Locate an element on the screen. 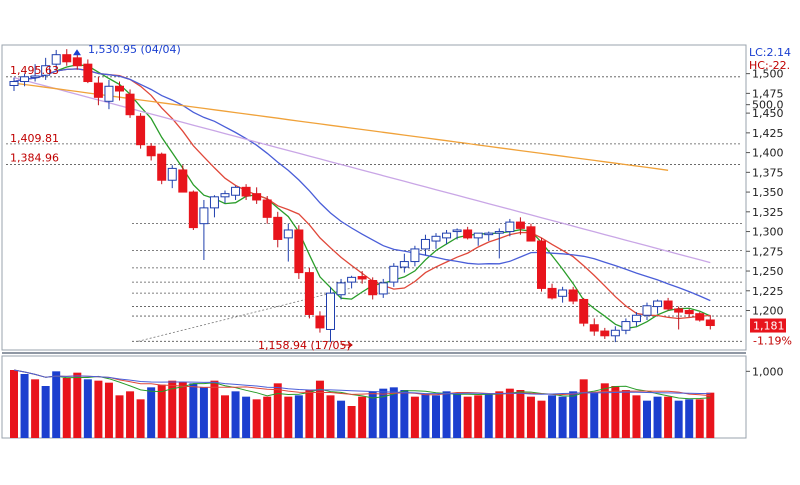 This screenshot has width=800, height=485. price-tick-label: 1,375 is located at coordinates (768, 172).